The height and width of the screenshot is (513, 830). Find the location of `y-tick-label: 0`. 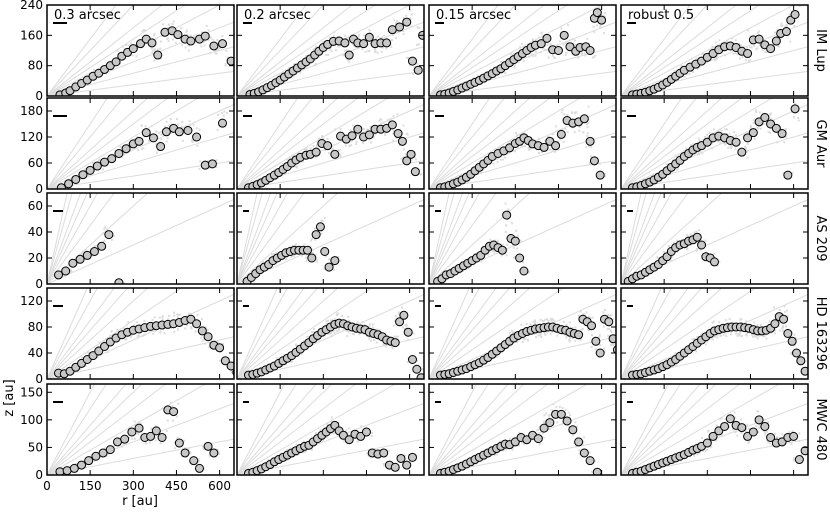

y-tick-label: 0 is located at coordinates (39, 284).